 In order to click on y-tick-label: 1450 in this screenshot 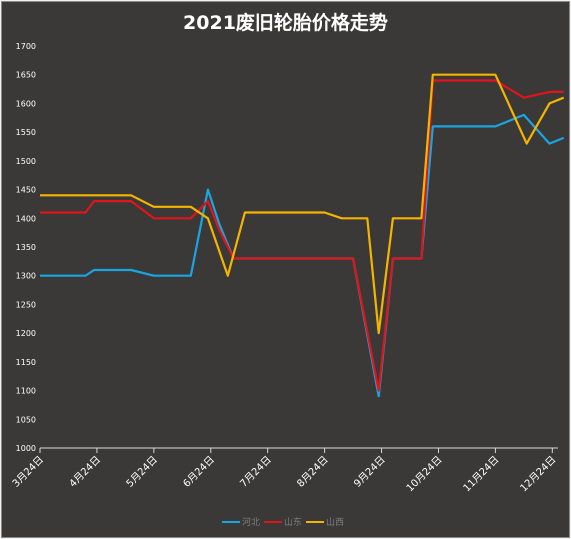, I will do `click(26, 190)`.